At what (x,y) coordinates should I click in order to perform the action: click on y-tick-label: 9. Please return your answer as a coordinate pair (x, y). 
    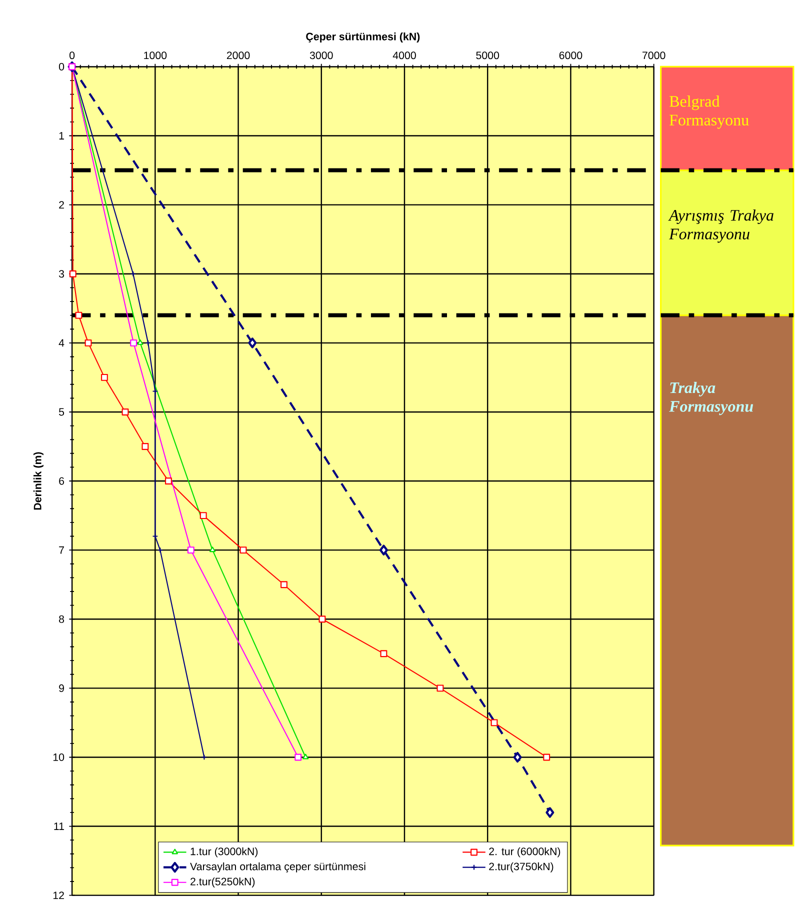
    Looking at the image, I should click on (61, 688).